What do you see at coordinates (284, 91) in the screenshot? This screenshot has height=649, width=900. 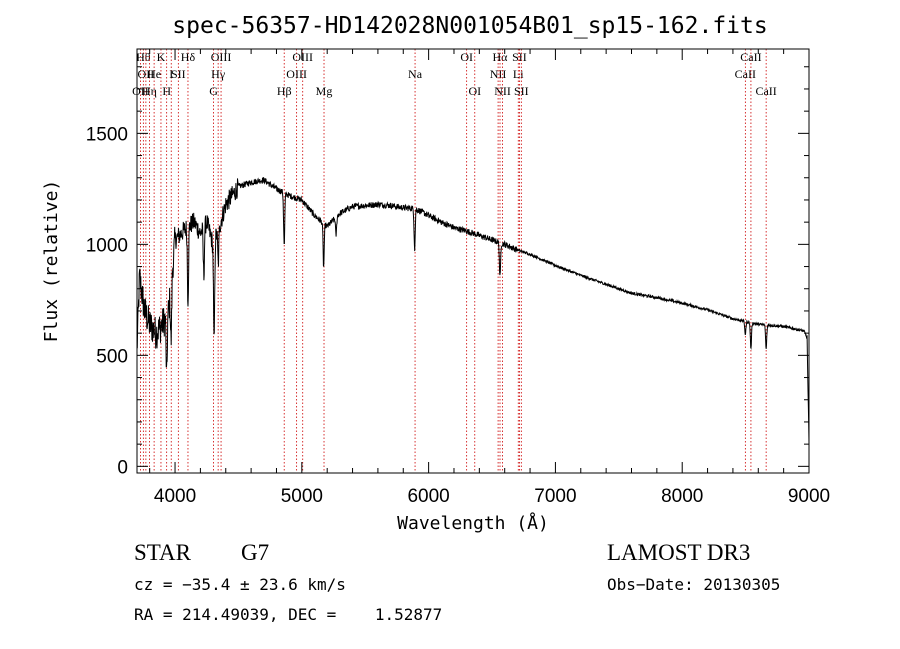 I see `line-marker-label: Hβ` at bounding box center [284, 91].